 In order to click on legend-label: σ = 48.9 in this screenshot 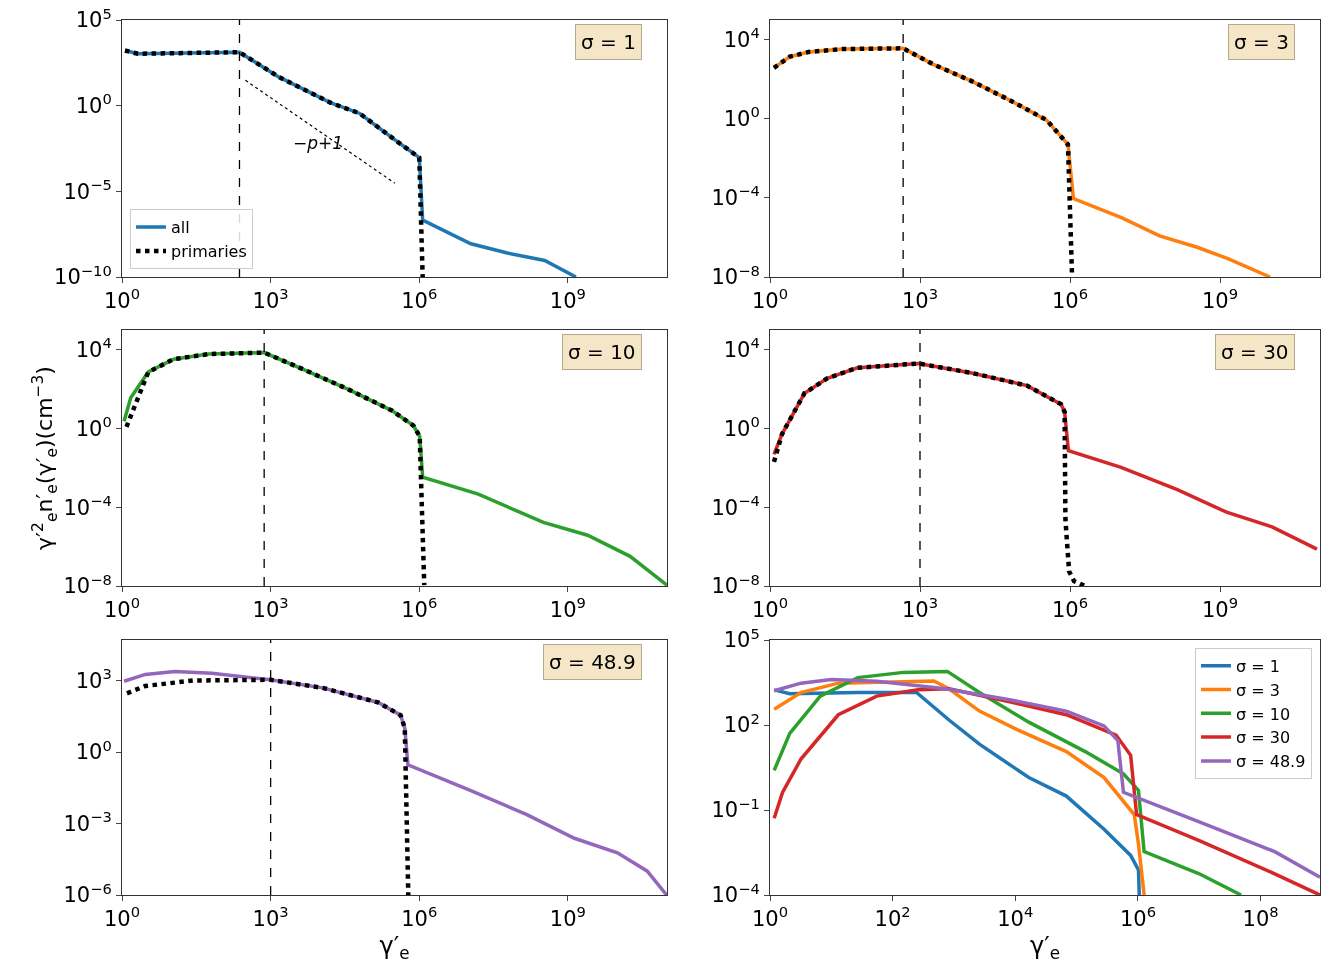, I will do `click(1270, 762)`.